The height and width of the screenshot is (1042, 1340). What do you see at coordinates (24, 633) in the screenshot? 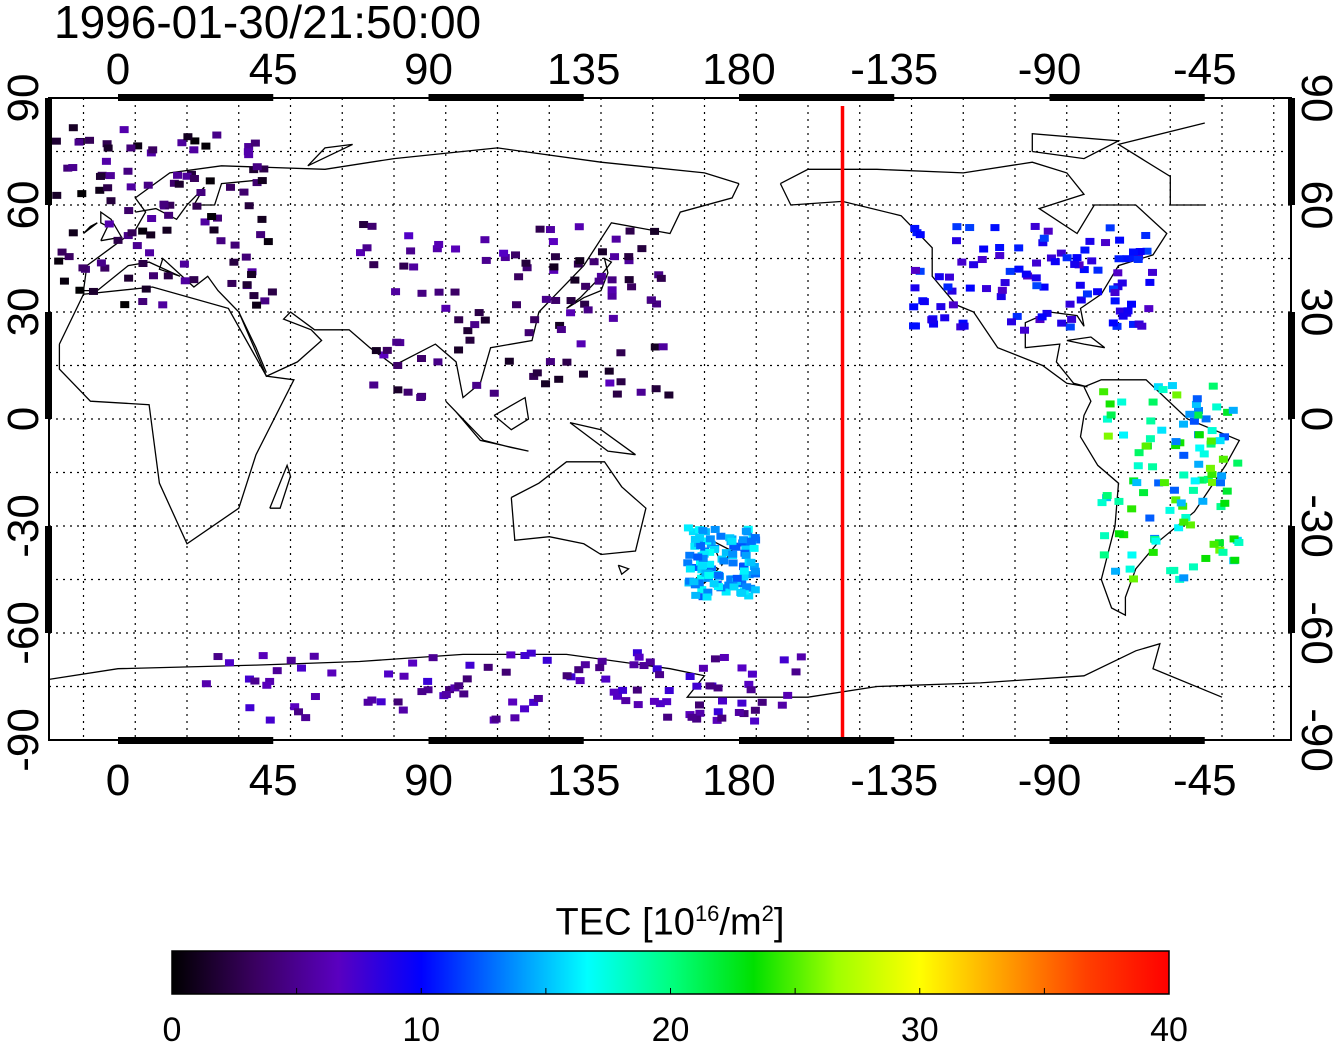
I see `lat-label-left: -60` at bounding box center [24, 633].